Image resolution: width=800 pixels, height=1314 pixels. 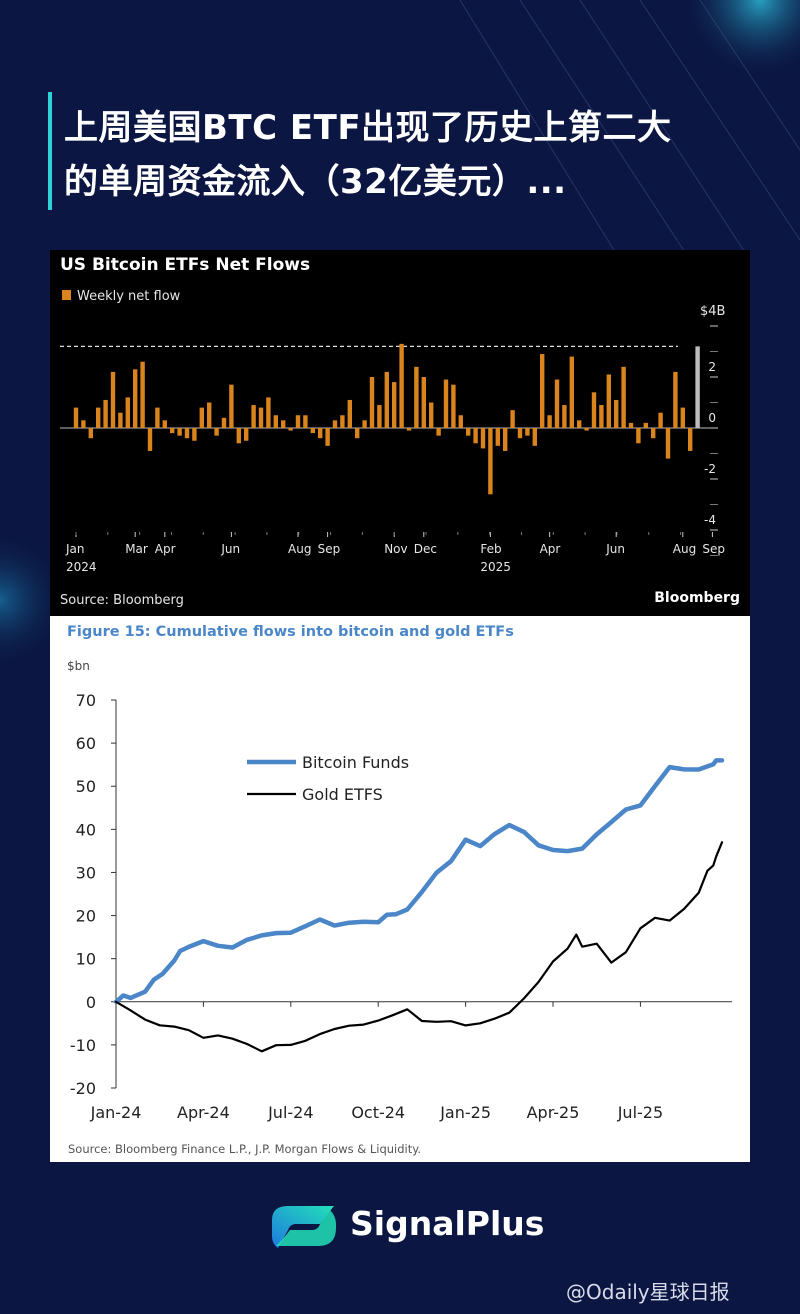 I want to click on x-tick-label: Aug, so click(x=684, y=549).